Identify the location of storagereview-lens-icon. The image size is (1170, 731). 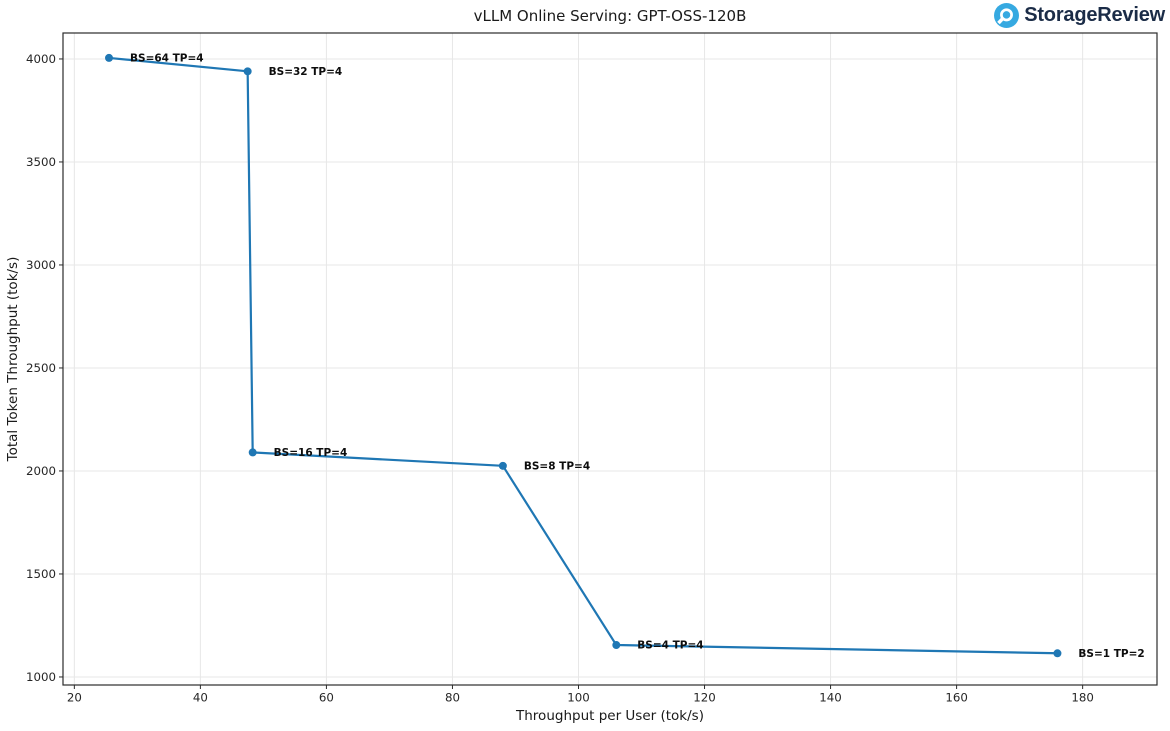
(1007, 15).